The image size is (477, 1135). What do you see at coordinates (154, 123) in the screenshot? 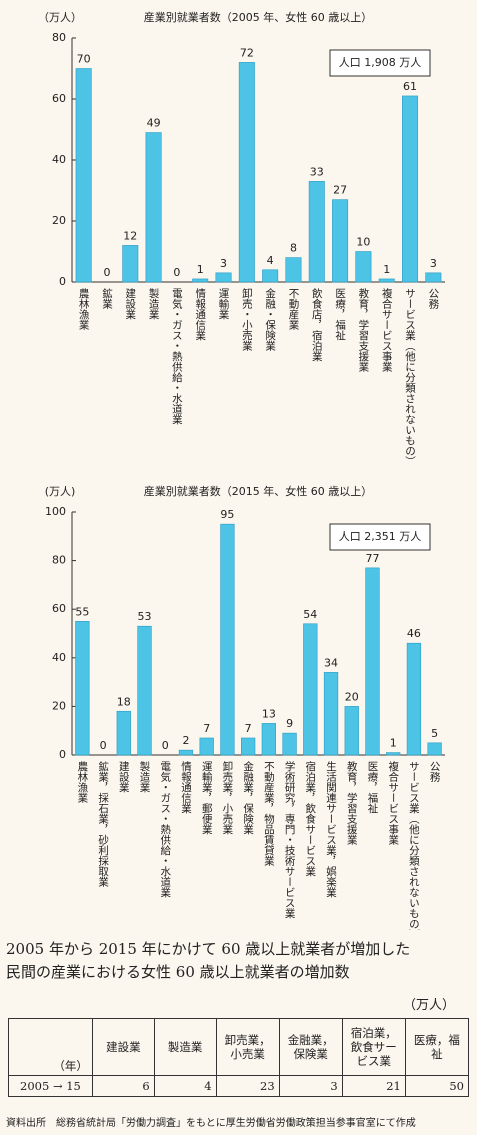
I see `value-label: 49` at bounding box center [154, 123].